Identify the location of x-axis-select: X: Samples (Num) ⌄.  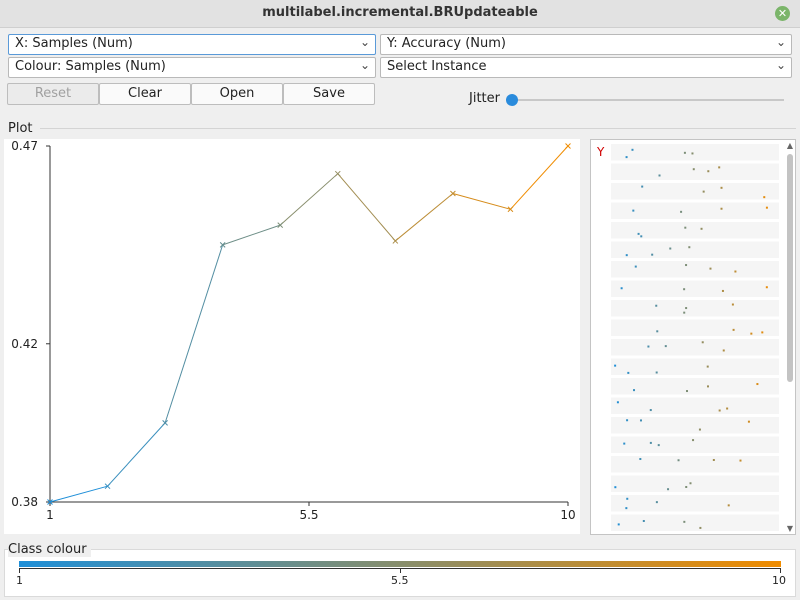
(192, 44).